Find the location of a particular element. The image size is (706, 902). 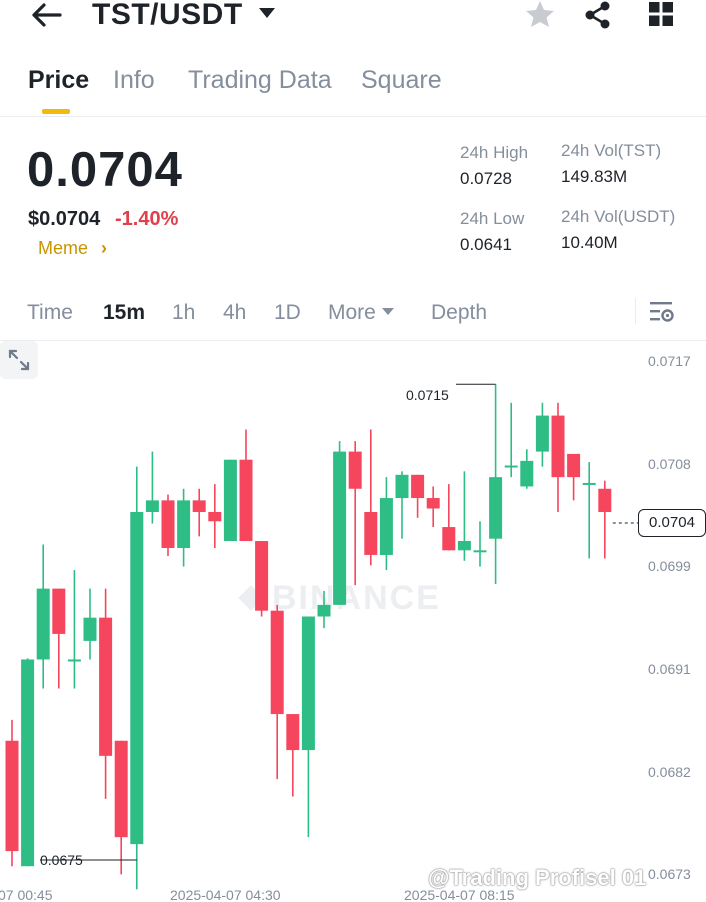

tab-trading-data: Trading Data is located at coordinates (260, 80).